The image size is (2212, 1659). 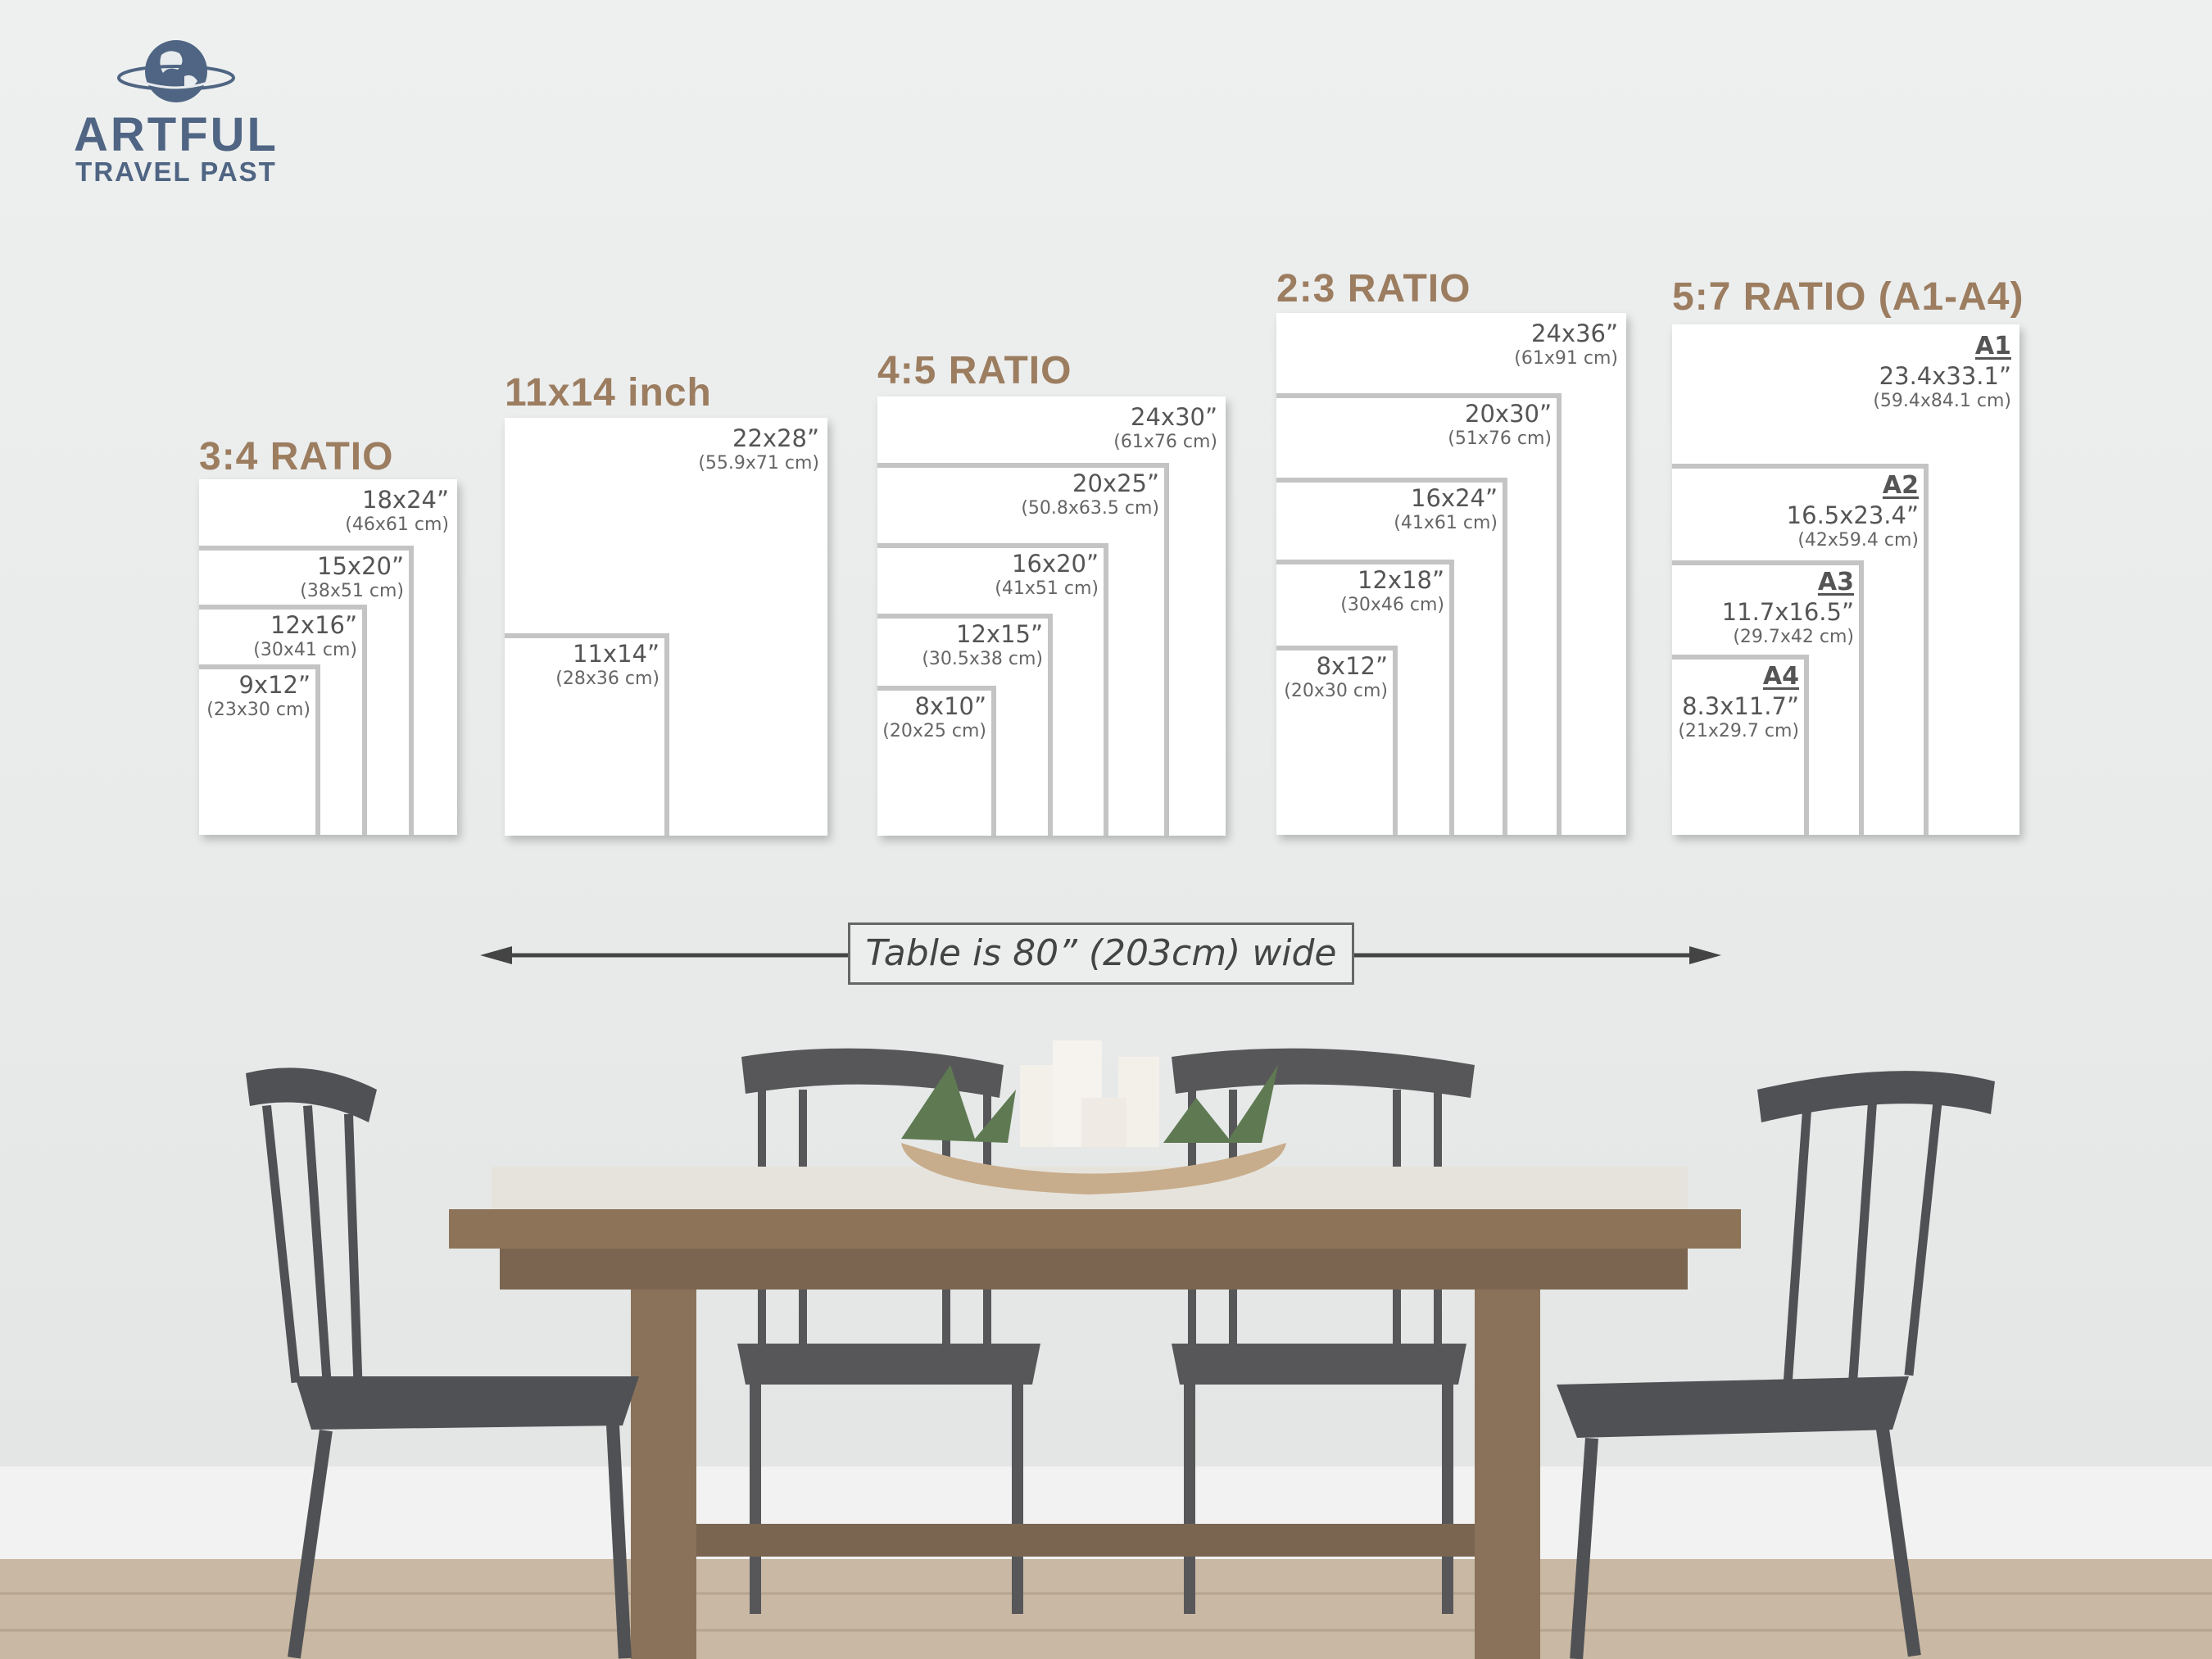 I want to click on size-cm: (20x30 cm), so click(x=1336, y=691).